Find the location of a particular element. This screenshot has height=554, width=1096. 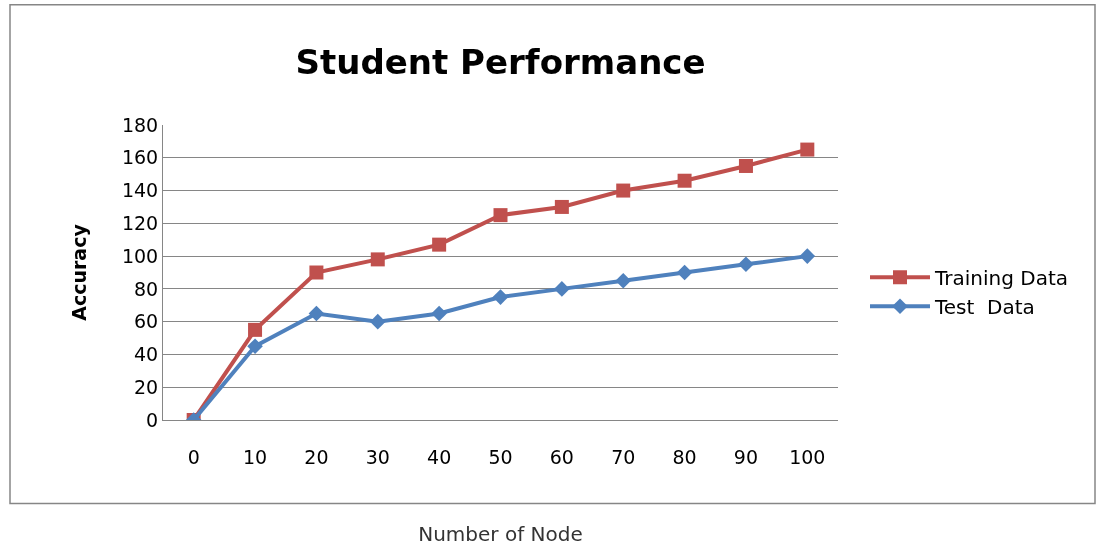

y-tick-label: 80 is located at coordinates (146, 288).